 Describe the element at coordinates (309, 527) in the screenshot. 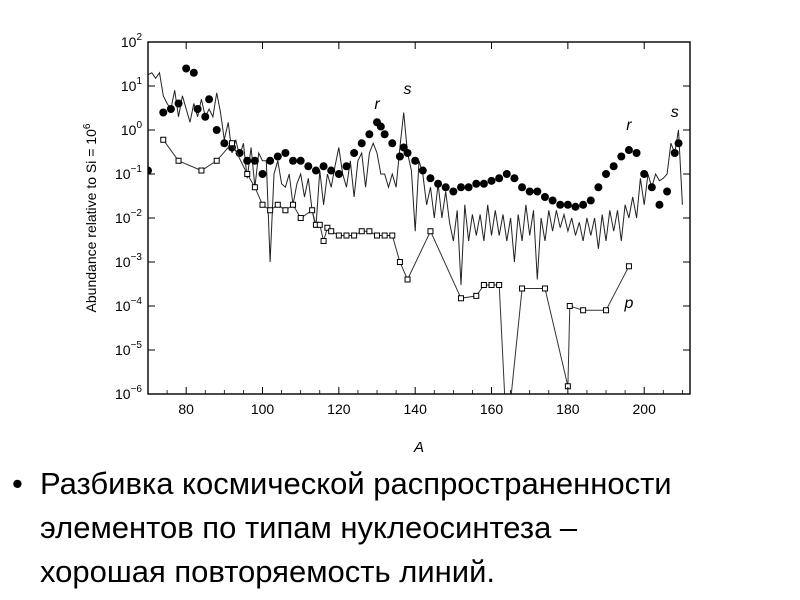

I see `caption-line-2: элементов по типам нуклеосинтеза –` at that location.